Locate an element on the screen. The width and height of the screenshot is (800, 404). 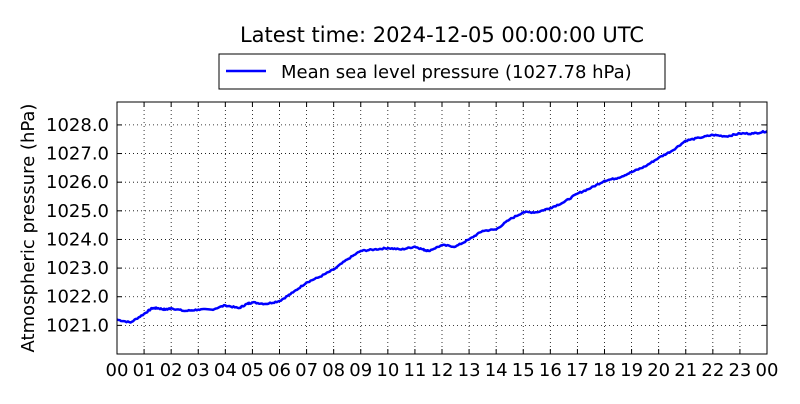
x-tick-label: 10 is located at coordinates (387, 370).